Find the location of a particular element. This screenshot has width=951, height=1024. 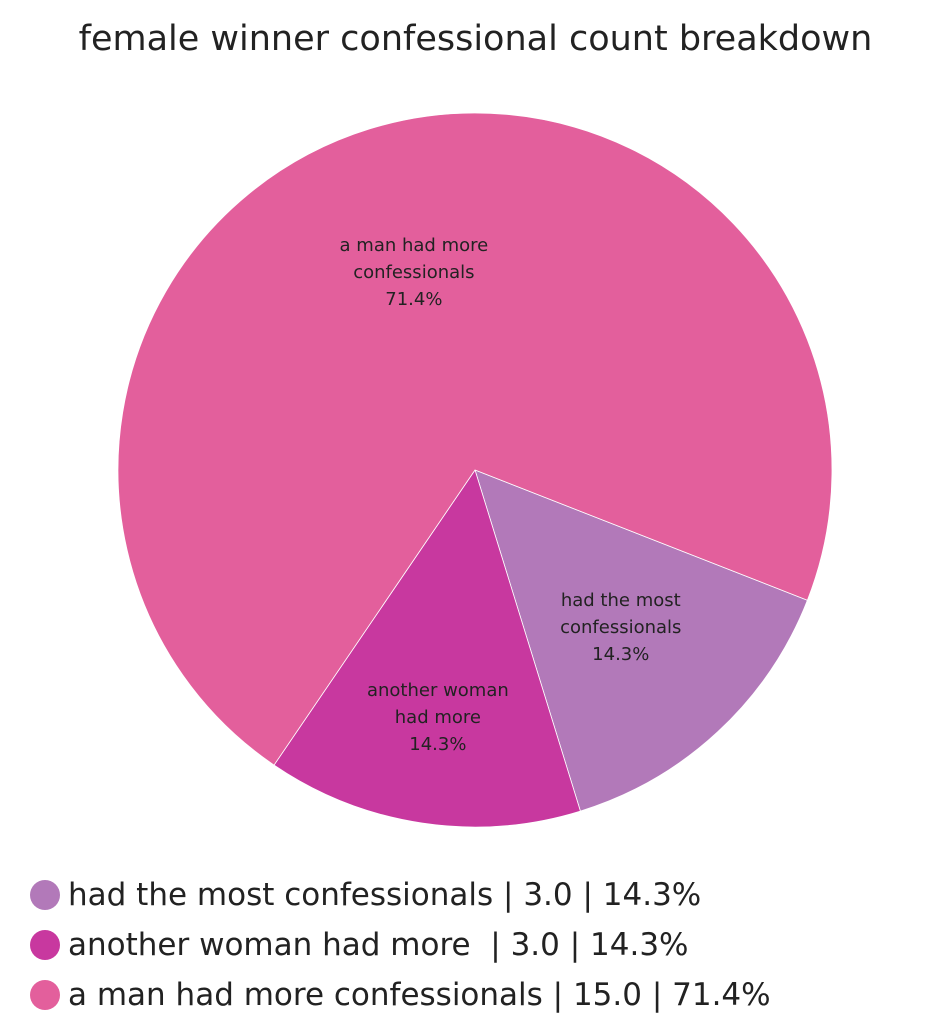

pie-label-line: had the most is located at coordinates (621, 600).